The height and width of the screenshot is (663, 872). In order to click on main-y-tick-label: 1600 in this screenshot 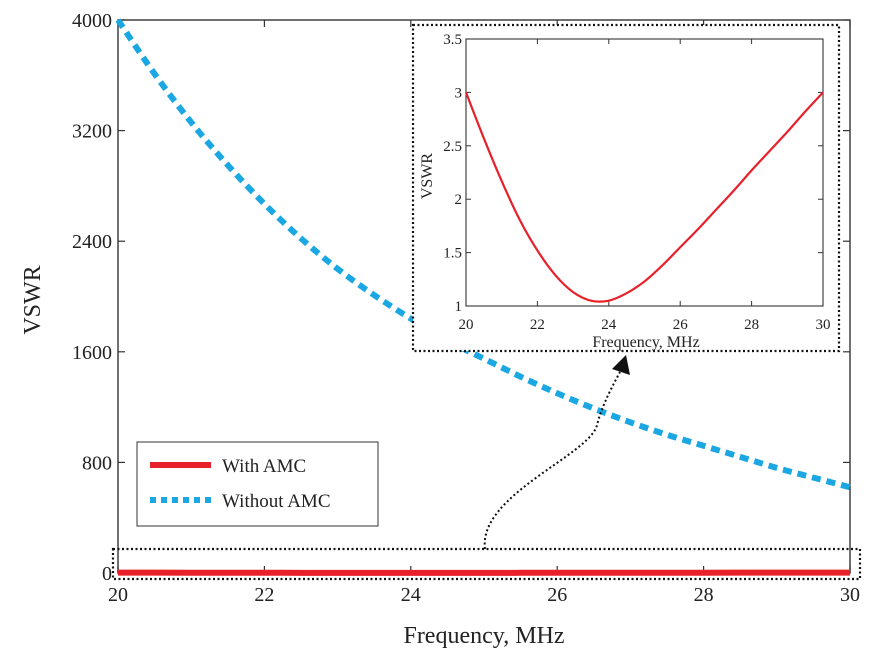, I will do `click(92, 353)`.